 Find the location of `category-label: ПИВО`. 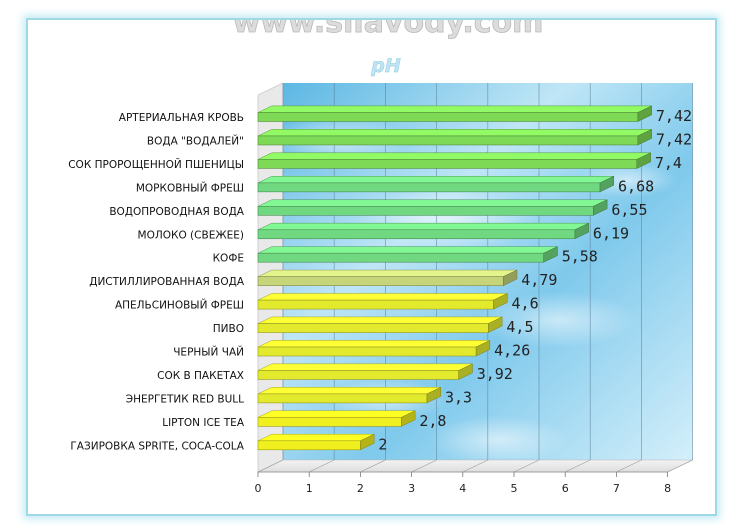

category-label: ПИВО is located at coordinates (228, 329).